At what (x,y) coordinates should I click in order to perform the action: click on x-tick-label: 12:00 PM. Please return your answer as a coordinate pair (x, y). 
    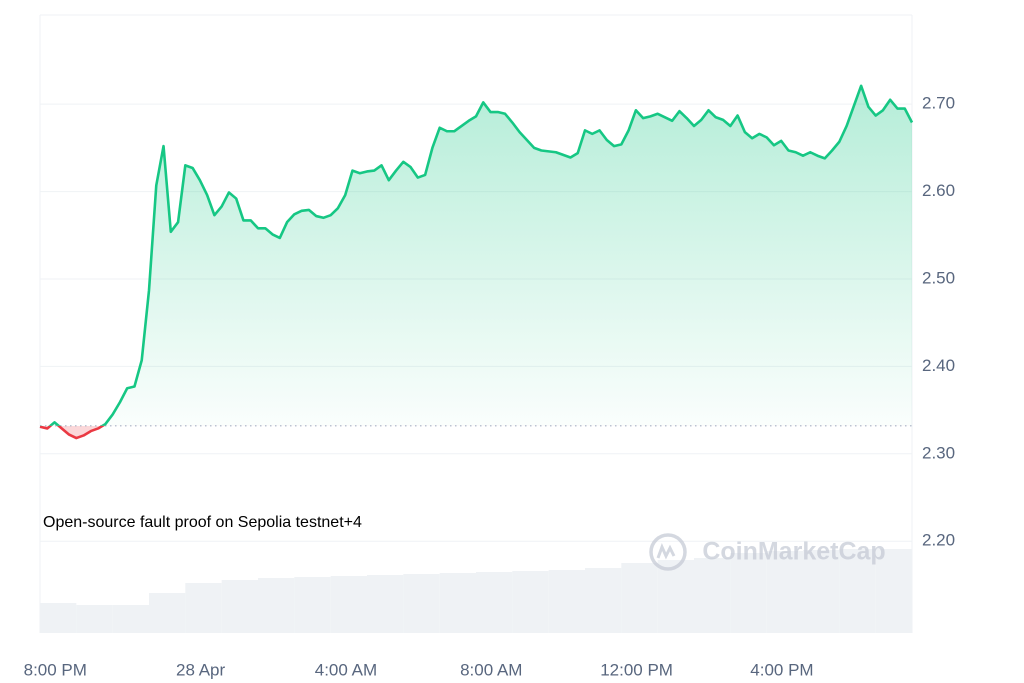
    Looking at the image, I should click on (636, 669).